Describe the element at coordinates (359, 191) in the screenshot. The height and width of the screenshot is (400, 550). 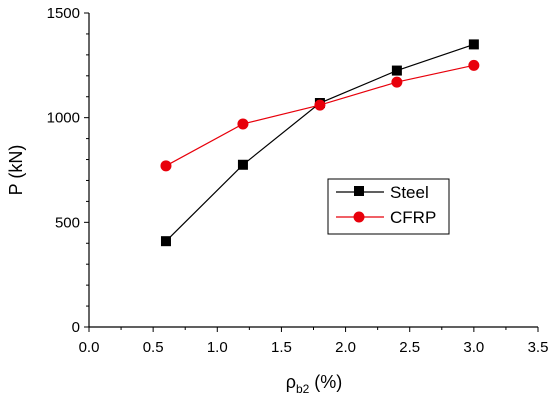
I see `legend-marker-steel` at that location.